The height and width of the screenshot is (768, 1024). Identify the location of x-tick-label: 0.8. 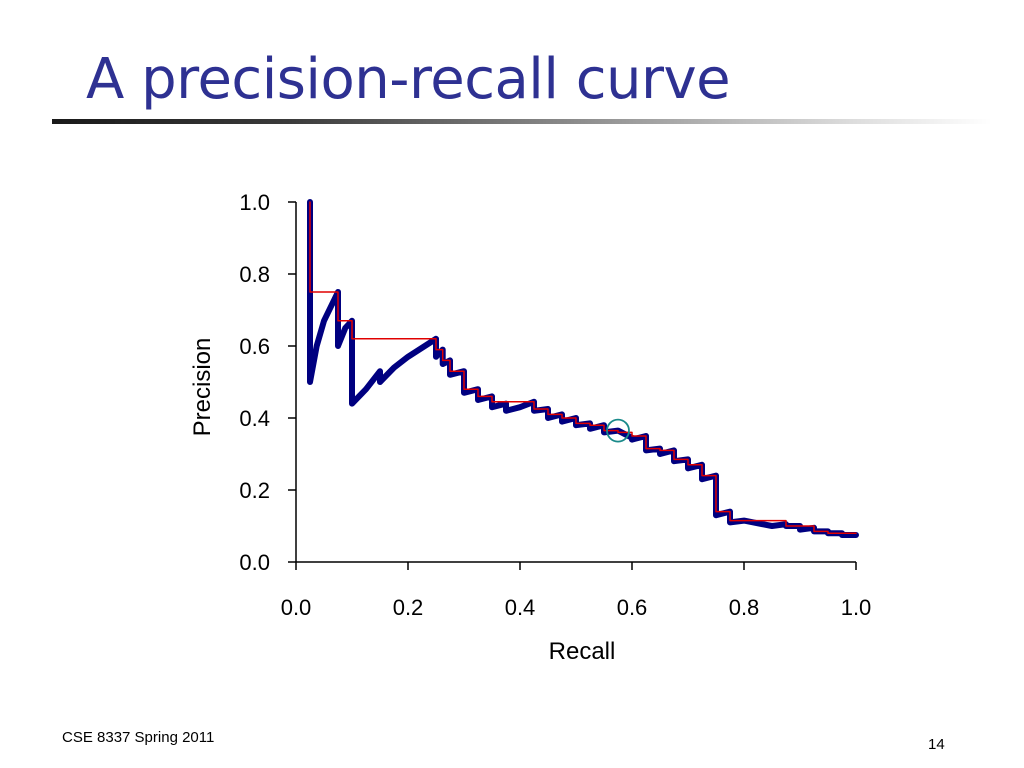
(744, 607).